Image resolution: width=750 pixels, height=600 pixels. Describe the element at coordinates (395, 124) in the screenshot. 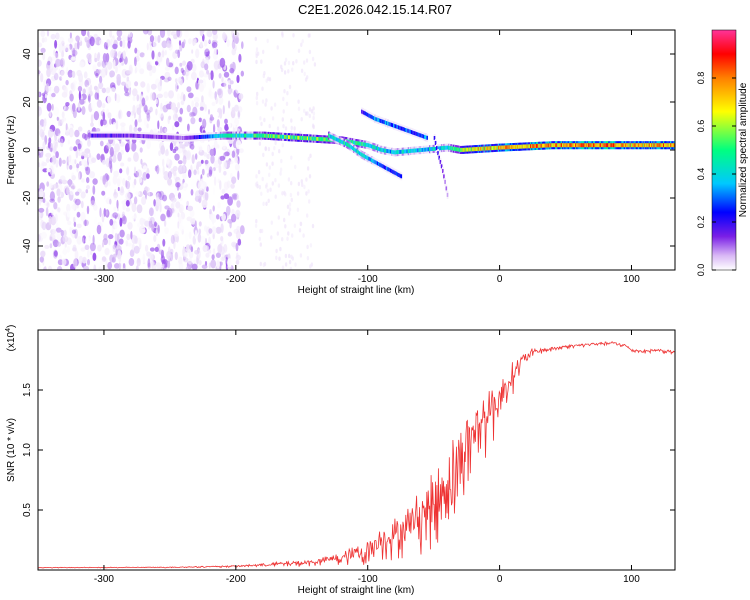

I see `track-upper-branch` at that location.